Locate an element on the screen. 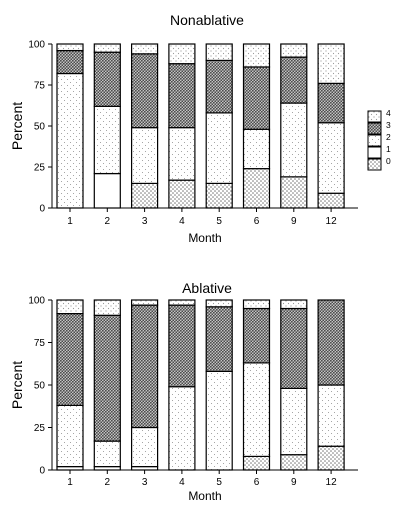 This screenshot has width=394, height=506. legend-label-1: 1 is located at coordinates (388, 149).